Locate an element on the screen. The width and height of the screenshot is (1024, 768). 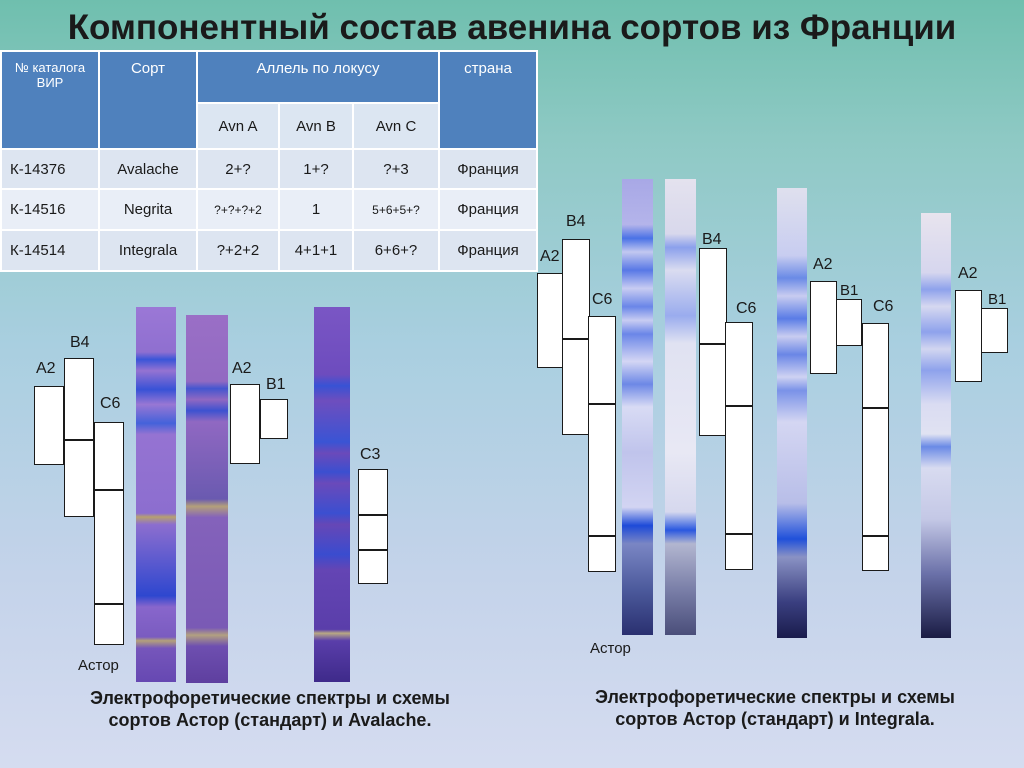
cell-avn-b: 1+? is located at coordinates (316, 169).